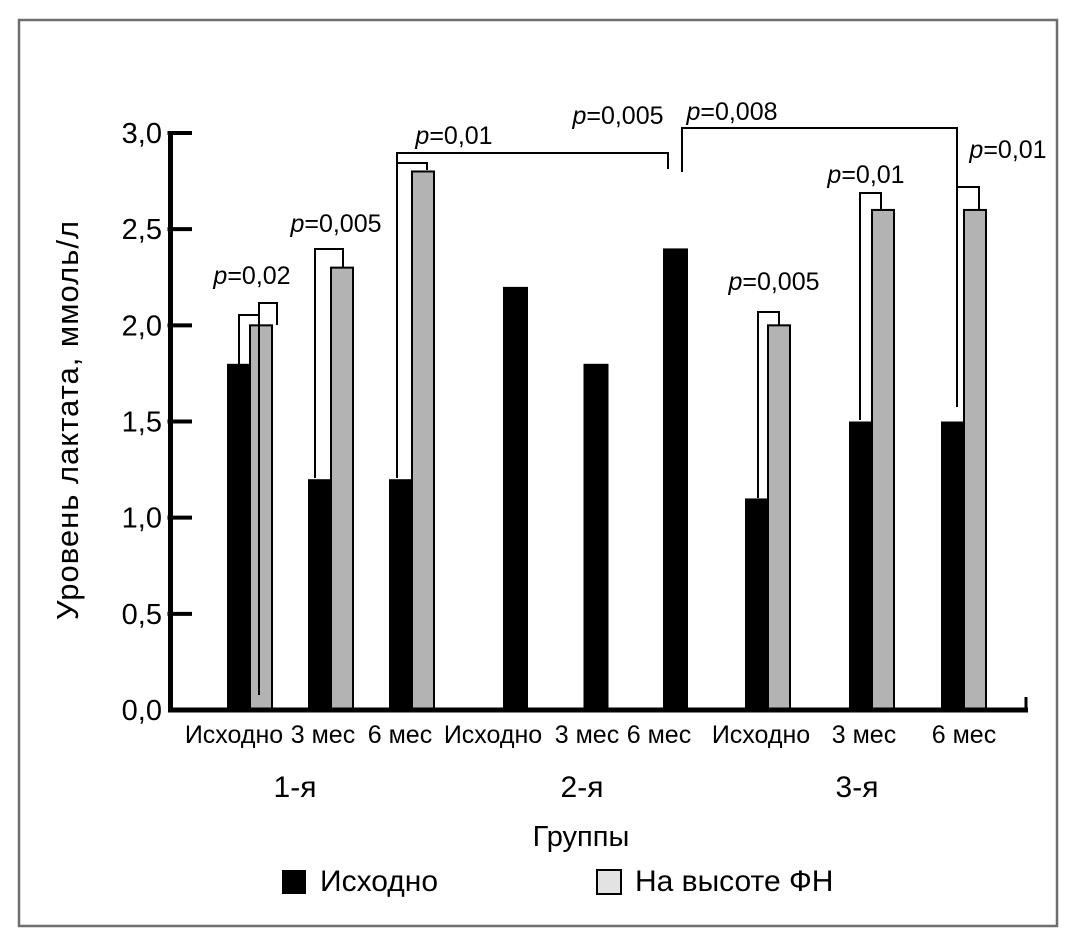 Image resolution: width=1075 pixels, height=947 pixels. I want to click on legend-swatch-baseline, so click(294, 882).